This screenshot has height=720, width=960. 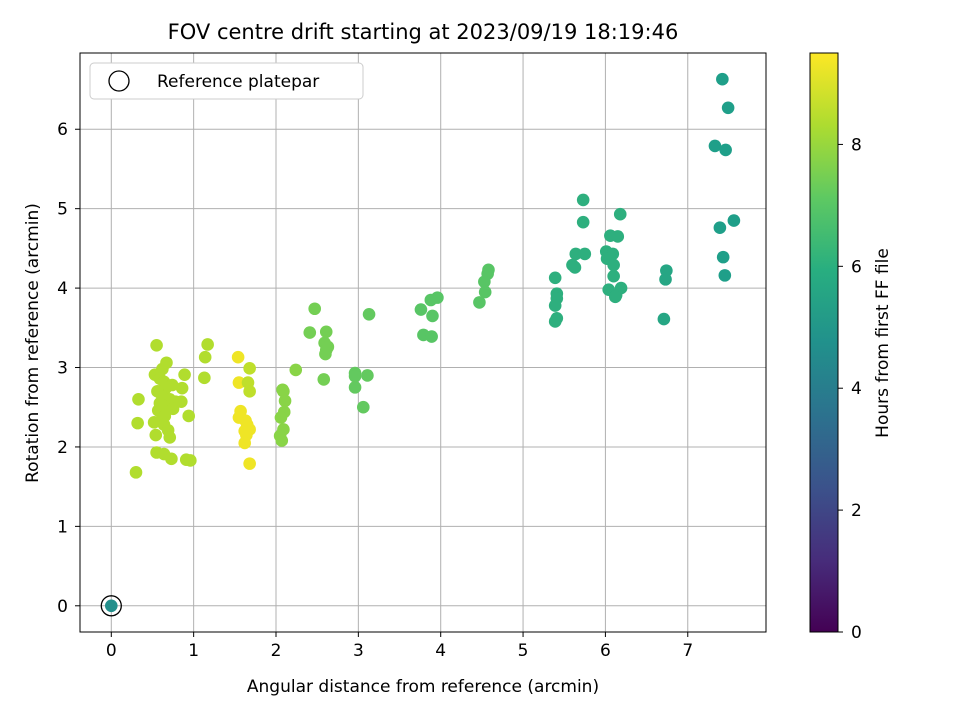 What do you see at coordinates (119, 81) in the screenshot?
I see `legend-marker-reference` at bounding box center [119, 81].